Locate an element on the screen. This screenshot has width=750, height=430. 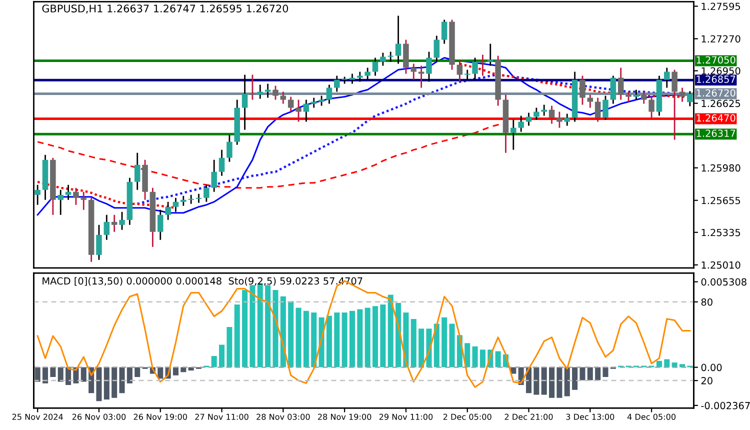
annotation: MACD [0](13,50) 0.000000 0.000148 Sto(9,2,5) 59.0223 57.4707 is located at coordinates (202, 281).